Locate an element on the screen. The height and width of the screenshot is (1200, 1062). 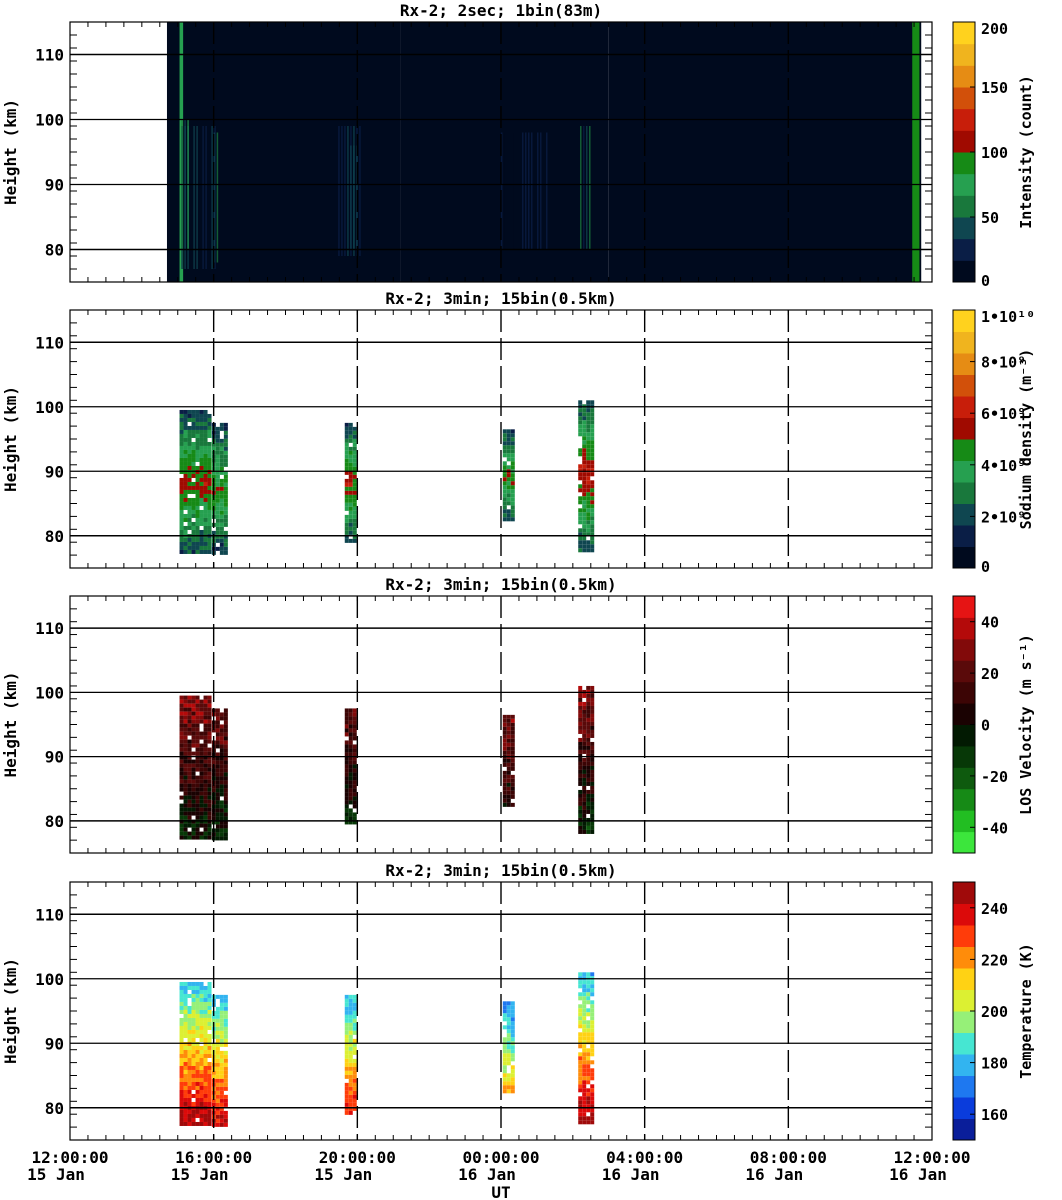
x-tick-label-date: 16 Jan is located at coordinates (774, 1174).